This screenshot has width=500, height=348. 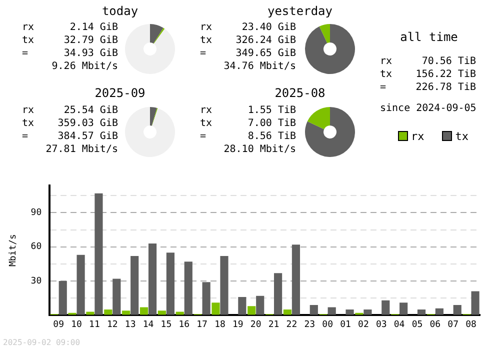 What do you see at coordinates (202, 325) in the screenshot?
I see `x-tick-label: 17` at bounding box center [202, 325].